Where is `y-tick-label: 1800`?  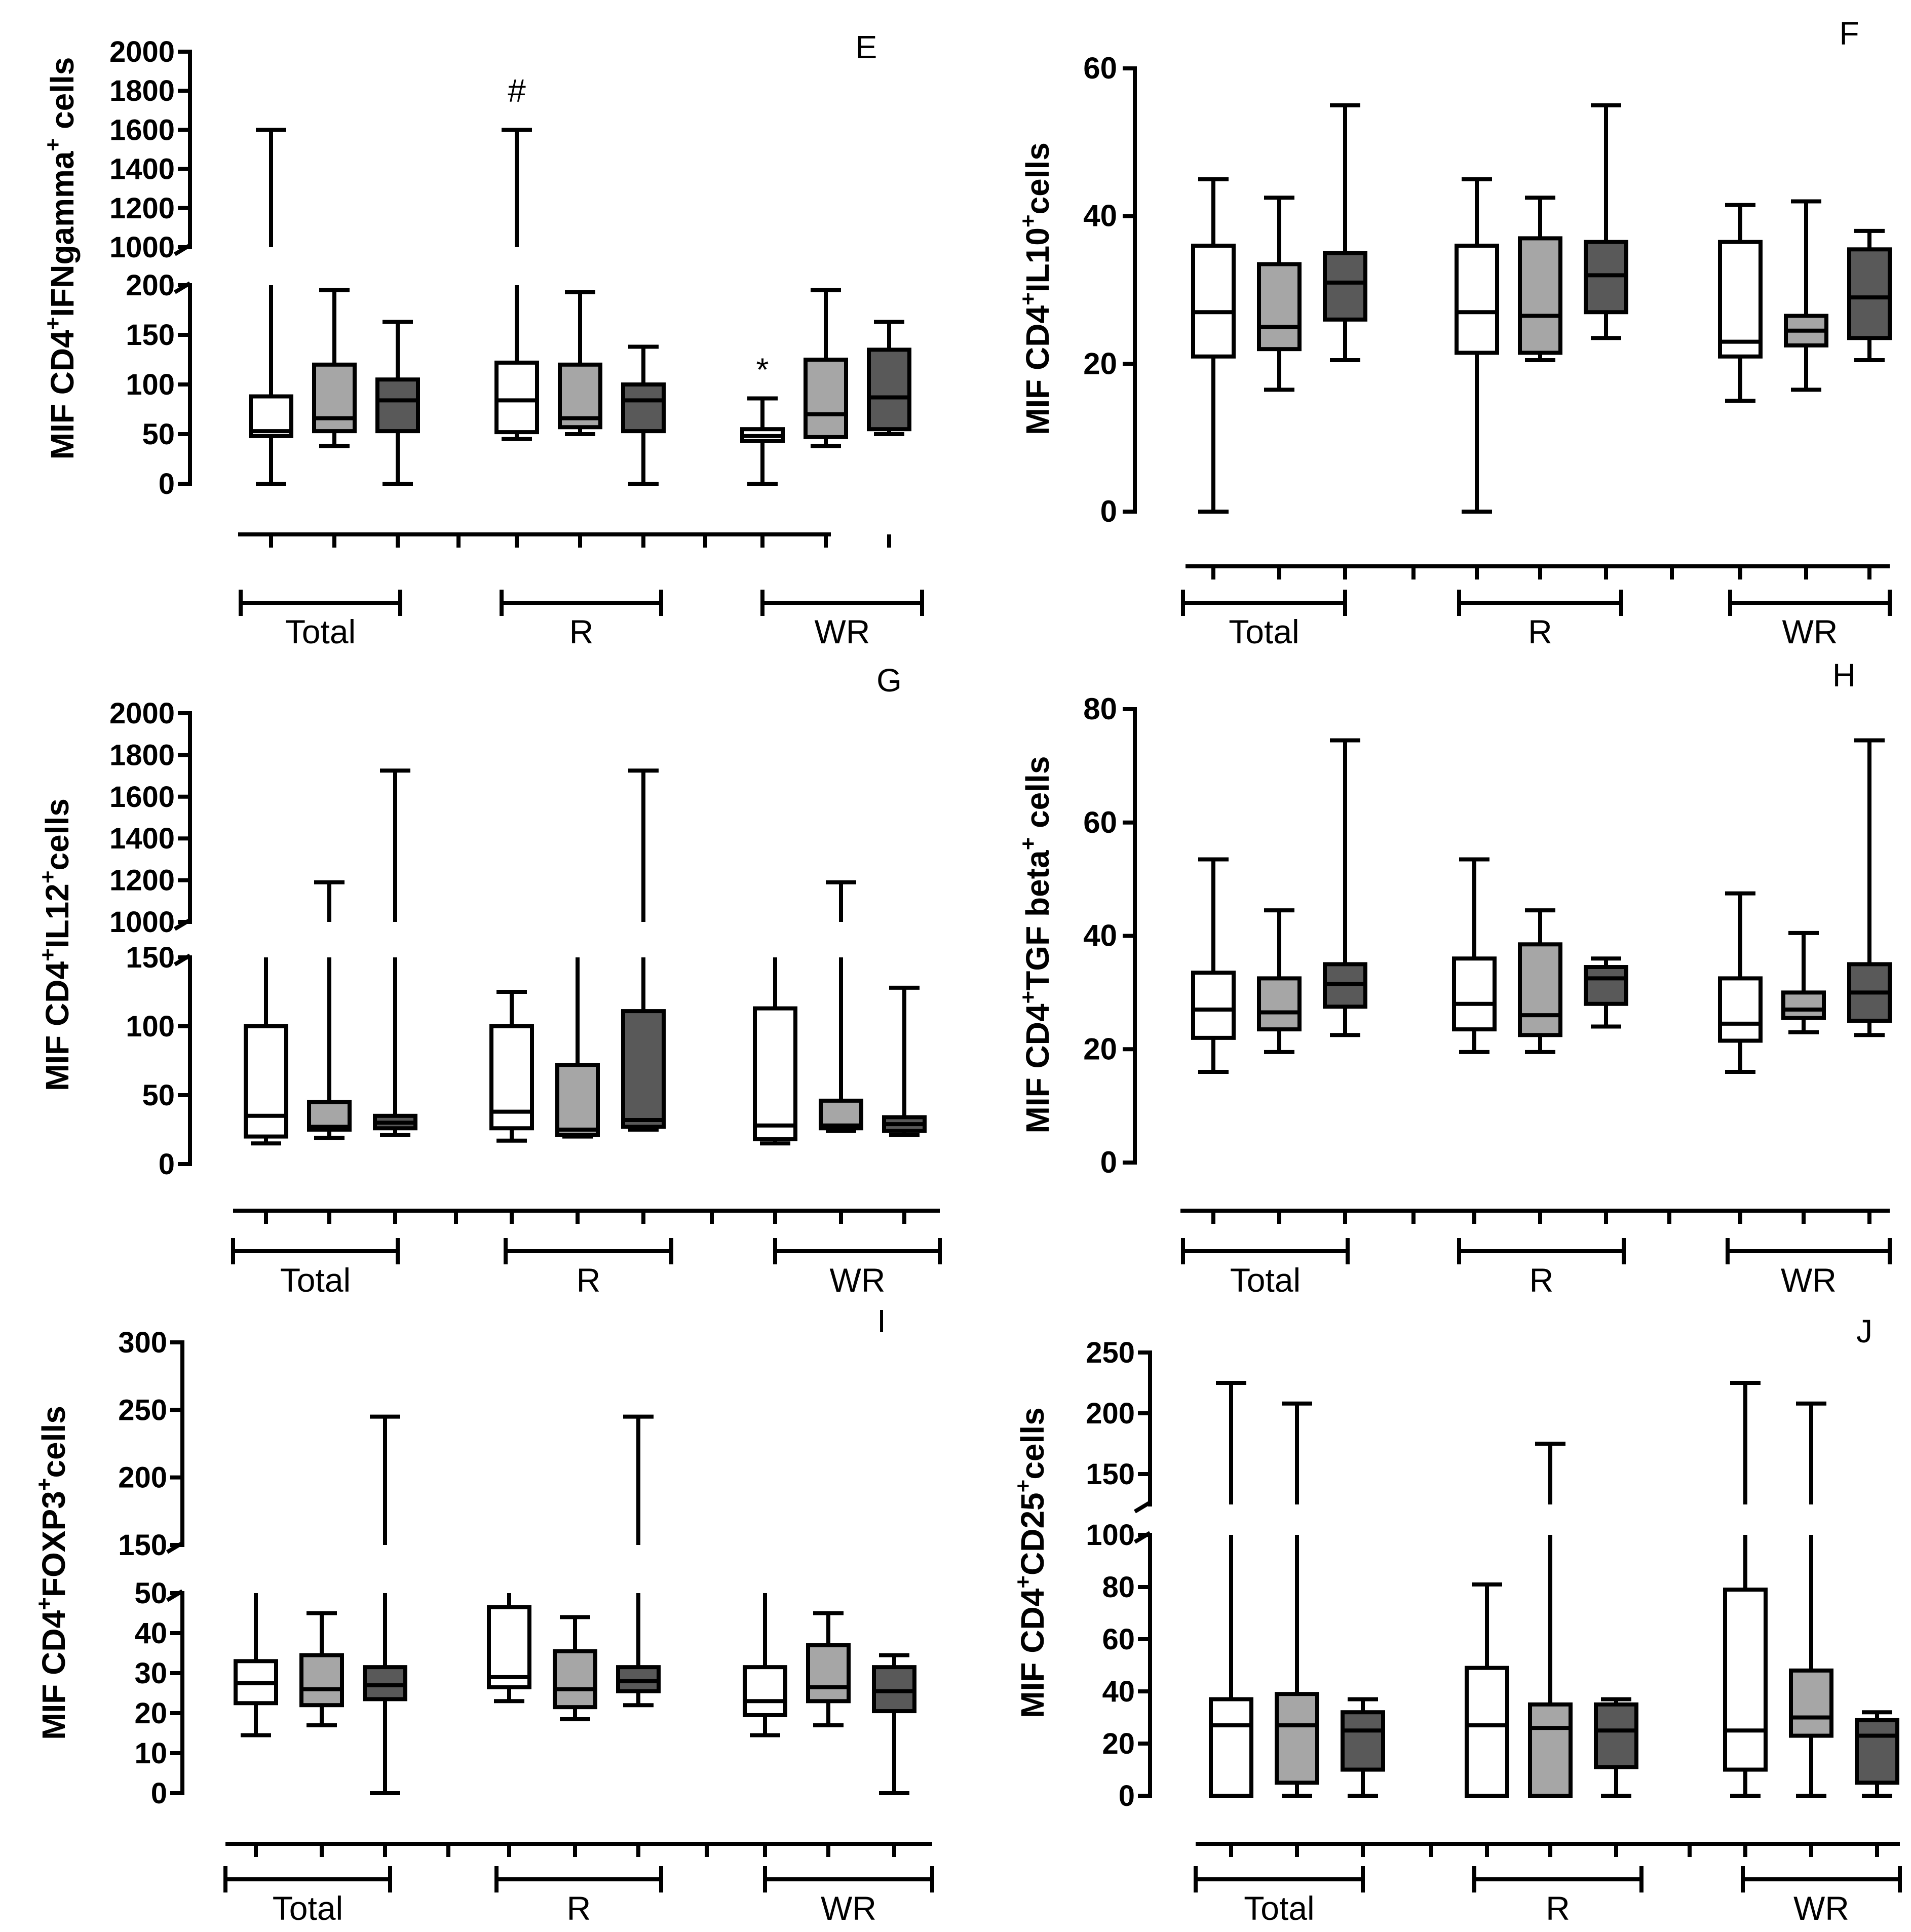
y-tick-label: 1800 is located at coordinates (142, 90).